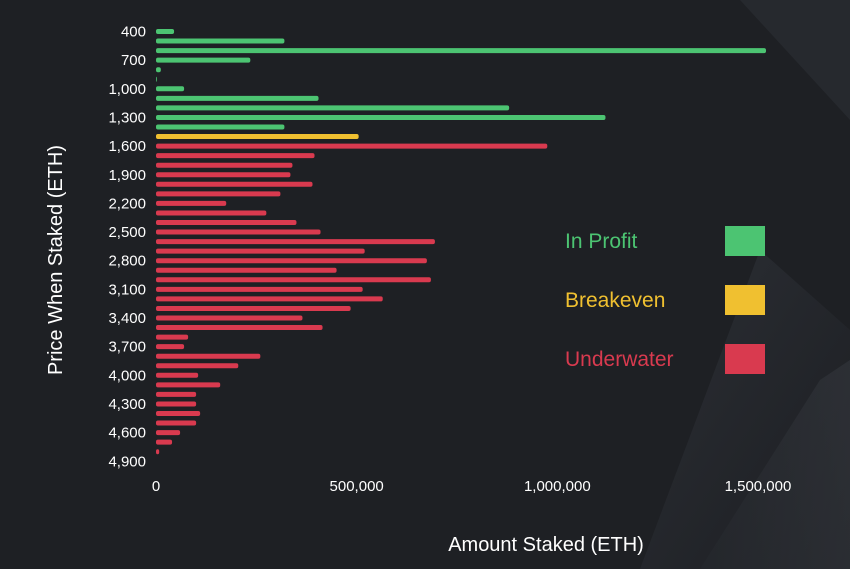 The height and width of the screenshot is (569, 850). I want to click on y-tick-label: 400, so click(133, 32).